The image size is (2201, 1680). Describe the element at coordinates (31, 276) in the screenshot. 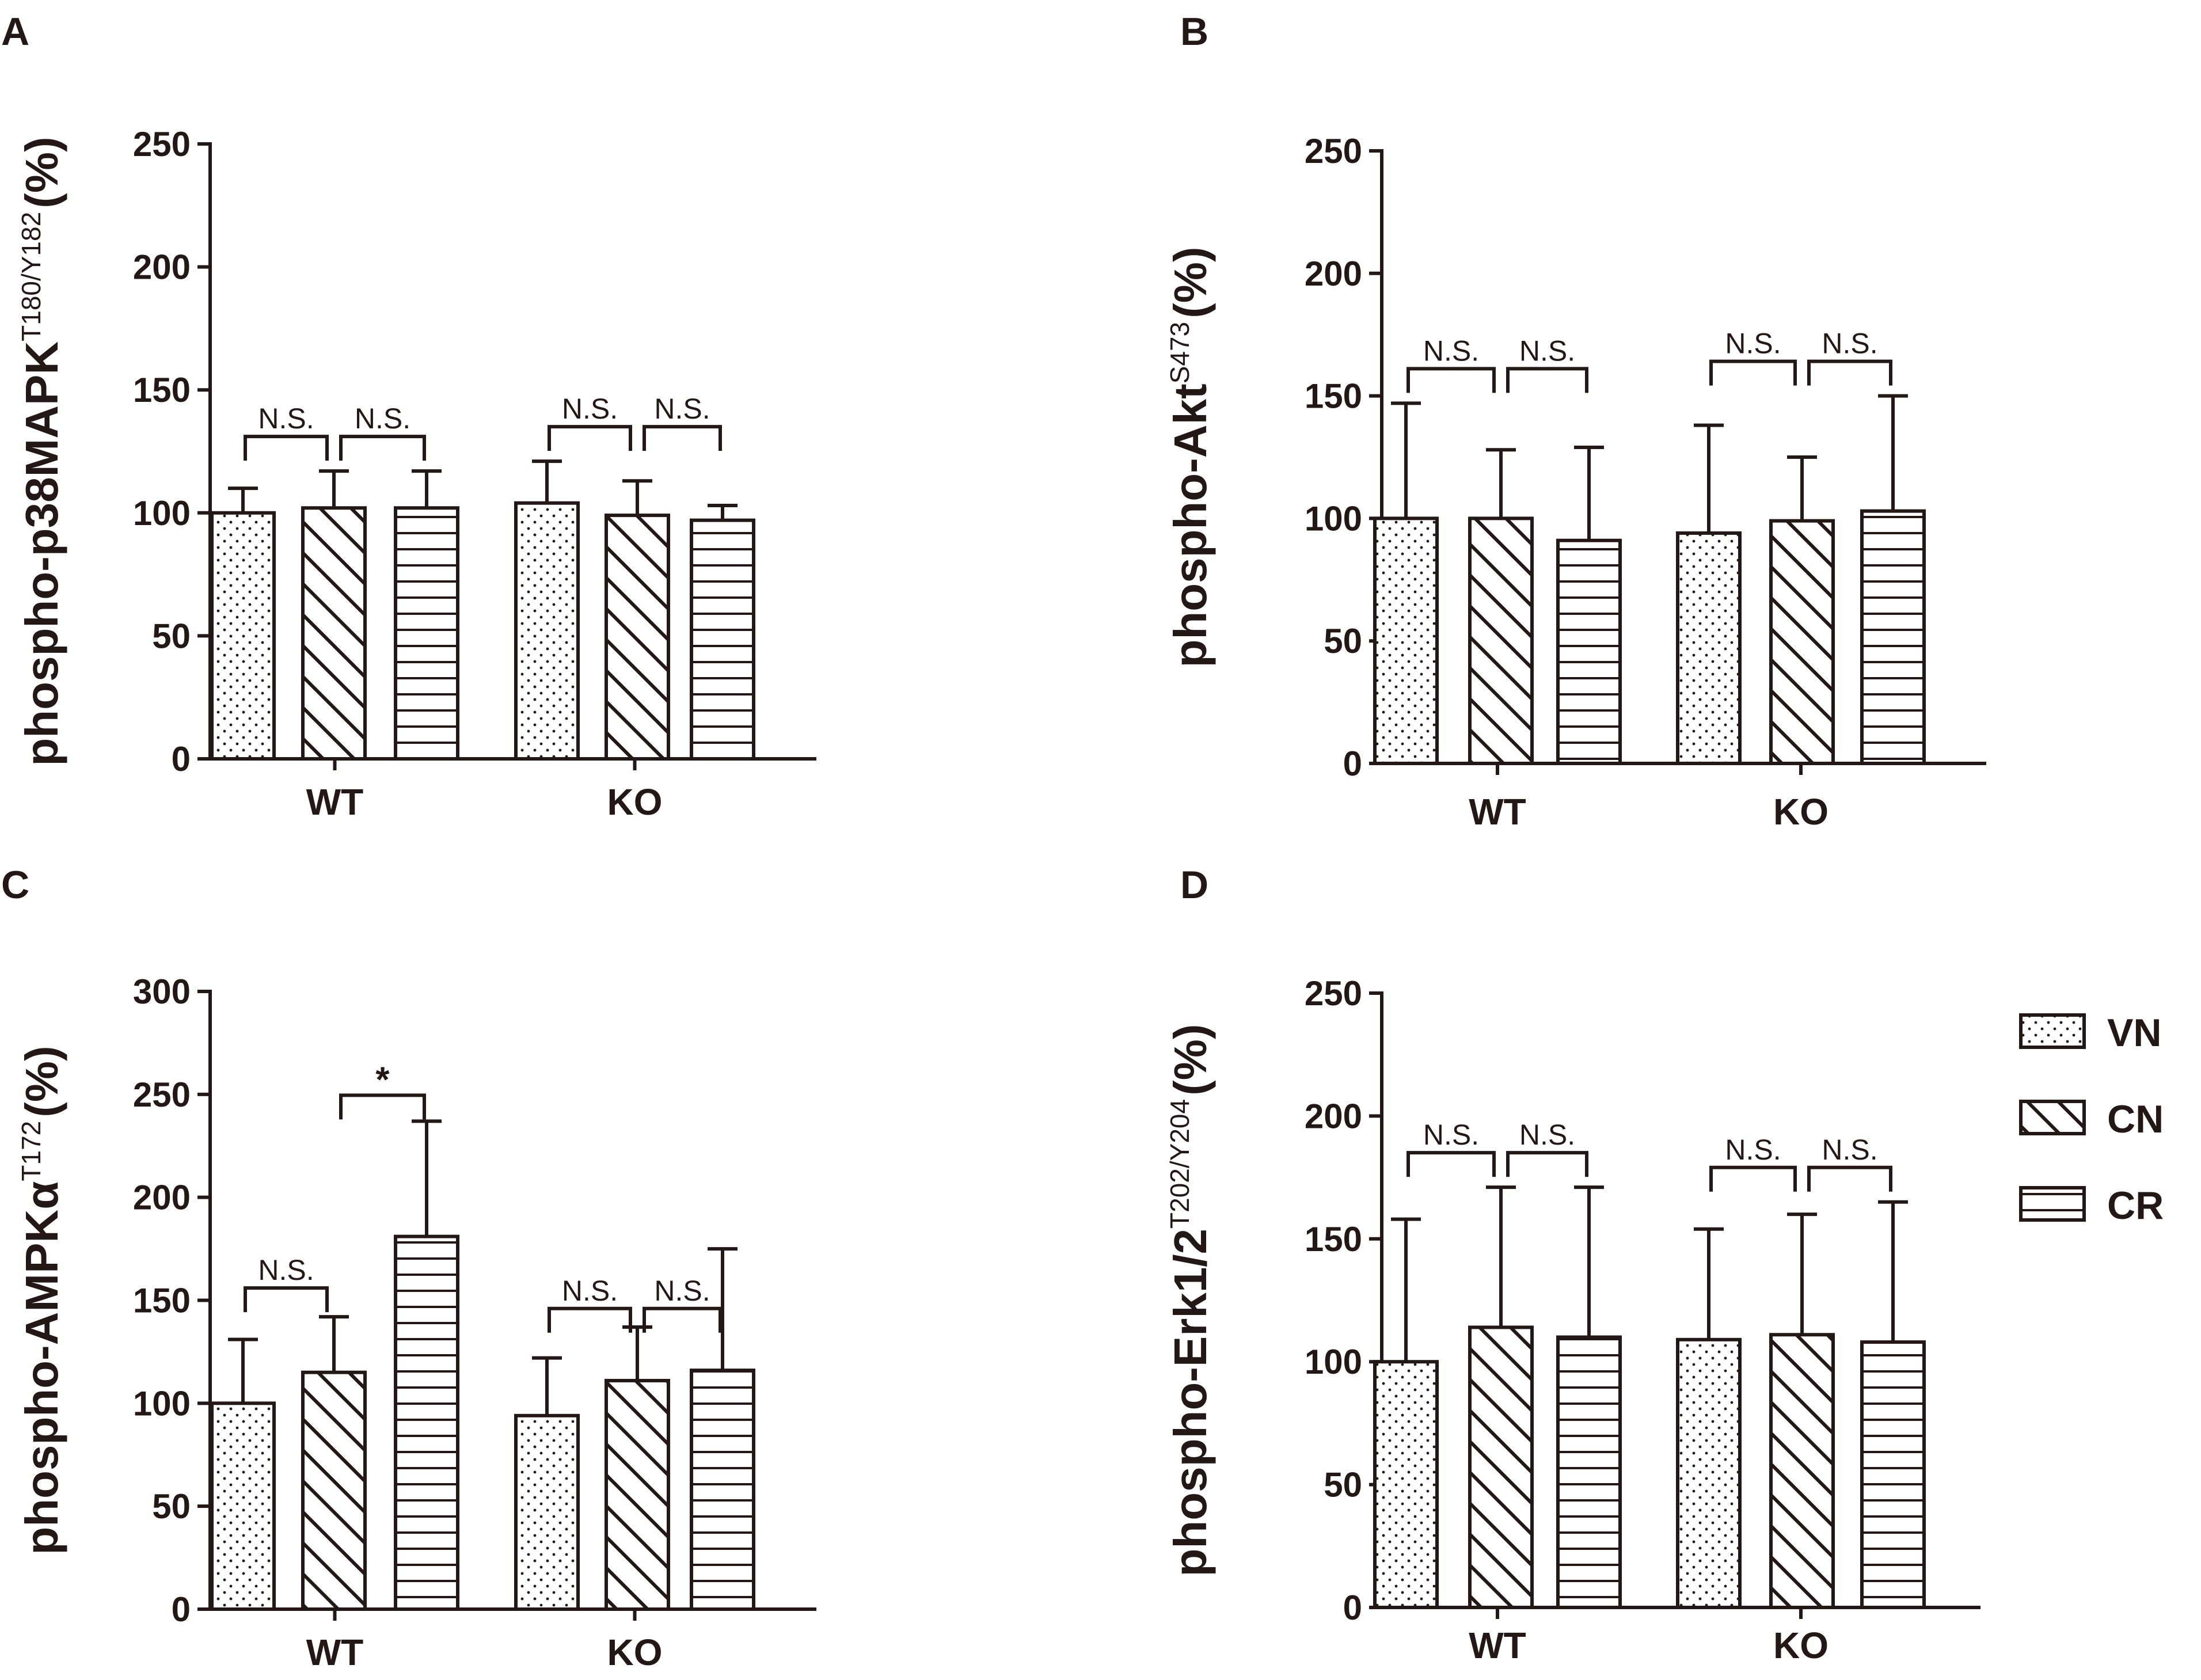

I see `y-axis-title-superscript: T180/Y182` at that location.